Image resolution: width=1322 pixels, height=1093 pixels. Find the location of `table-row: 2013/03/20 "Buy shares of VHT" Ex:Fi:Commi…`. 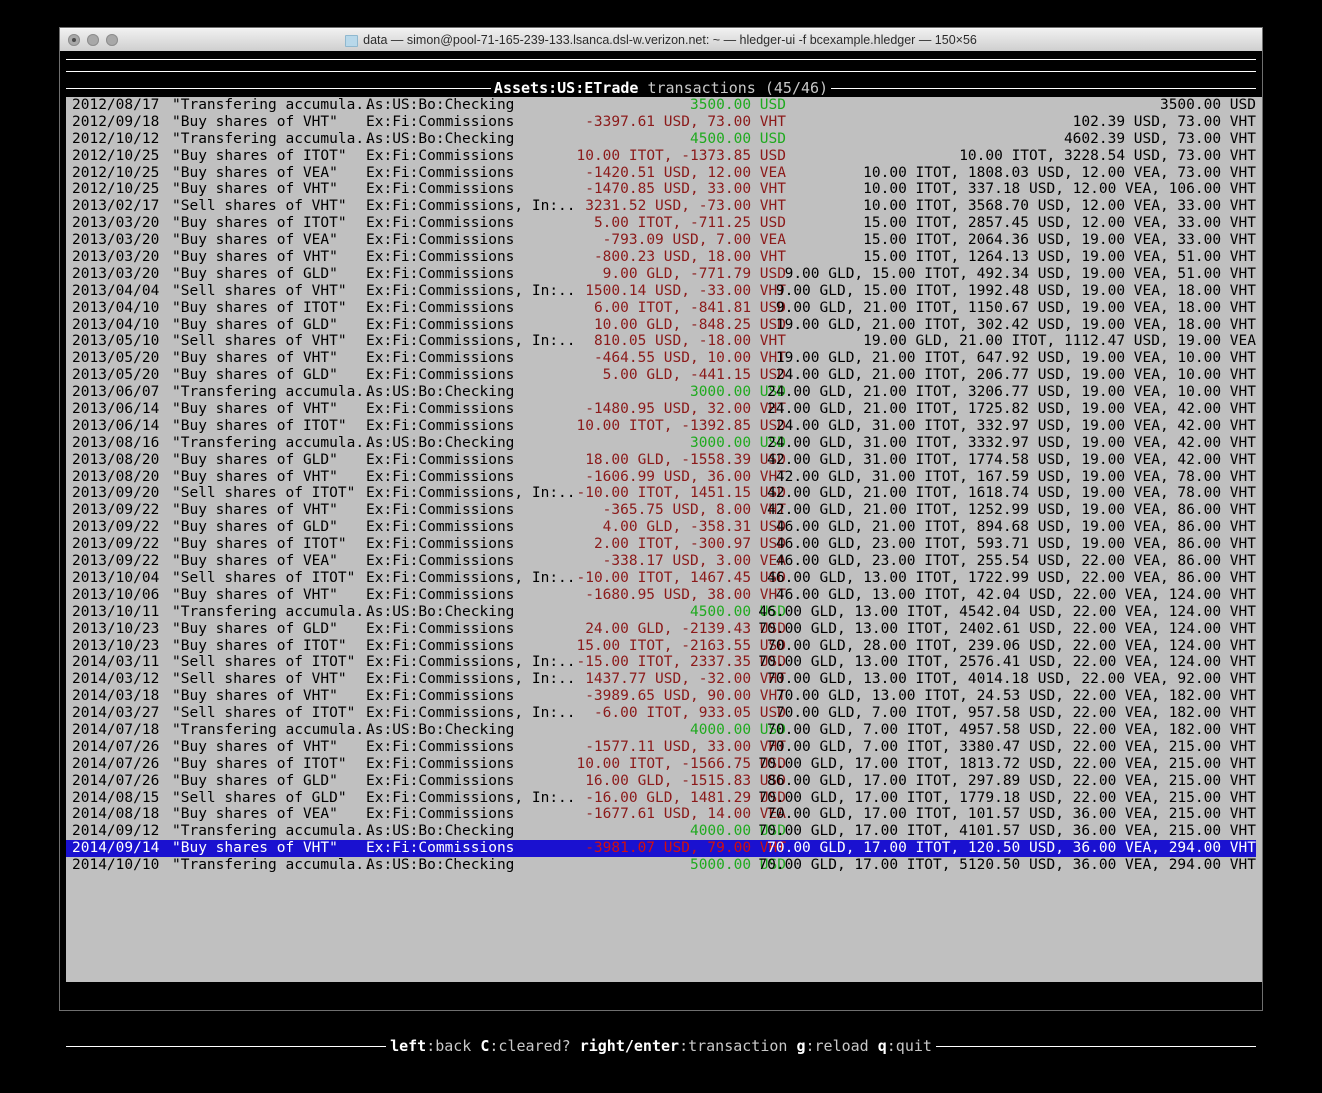

table-row: 2013/03/20 "Buy shares of VHT" Ex:Fi:Commi… is located at coordinates (661, 257).